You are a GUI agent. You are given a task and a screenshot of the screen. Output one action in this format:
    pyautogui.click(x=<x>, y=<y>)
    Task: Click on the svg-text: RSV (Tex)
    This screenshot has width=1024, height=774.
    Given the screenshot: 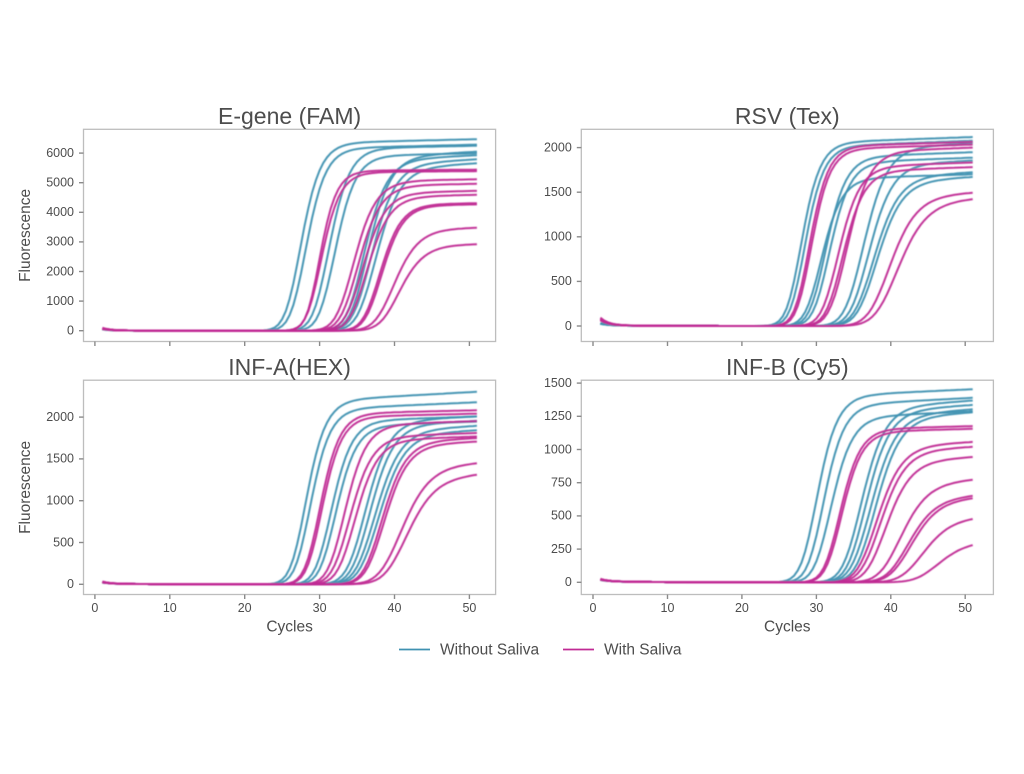 What is the action you would take?
    pyautogui.click(x=787, y=116)
    